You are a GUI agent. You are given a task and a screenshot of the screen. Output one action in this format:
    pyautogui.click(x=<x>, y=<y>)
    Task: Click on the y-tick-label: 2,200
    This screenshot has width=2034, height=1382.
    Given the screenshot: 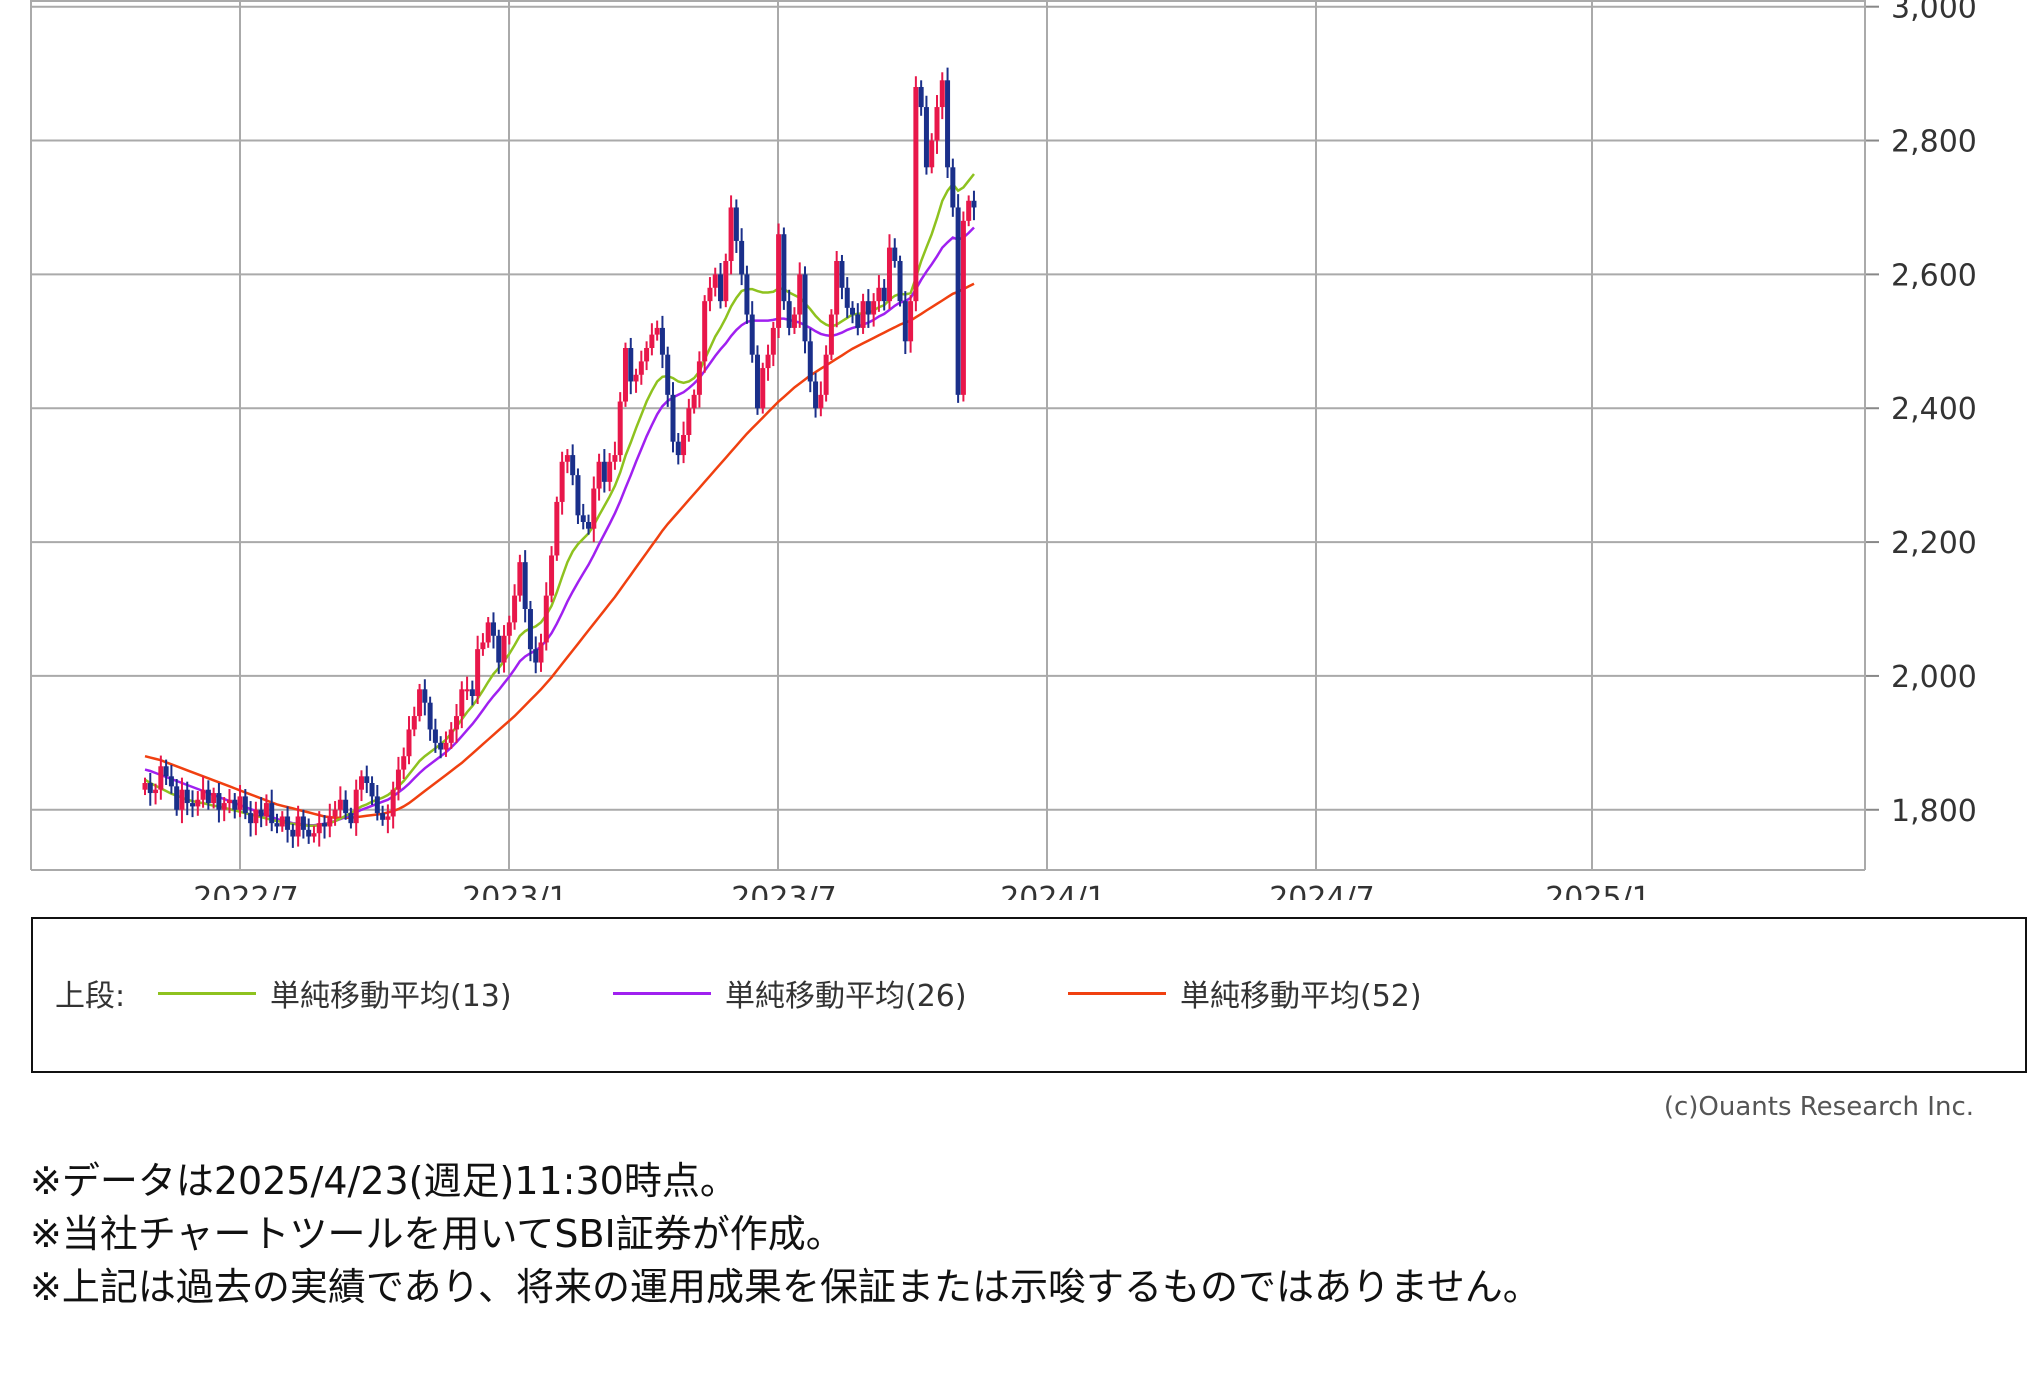 What is the action you would take?
    pyautogui.click(x=1934, y=543)
    